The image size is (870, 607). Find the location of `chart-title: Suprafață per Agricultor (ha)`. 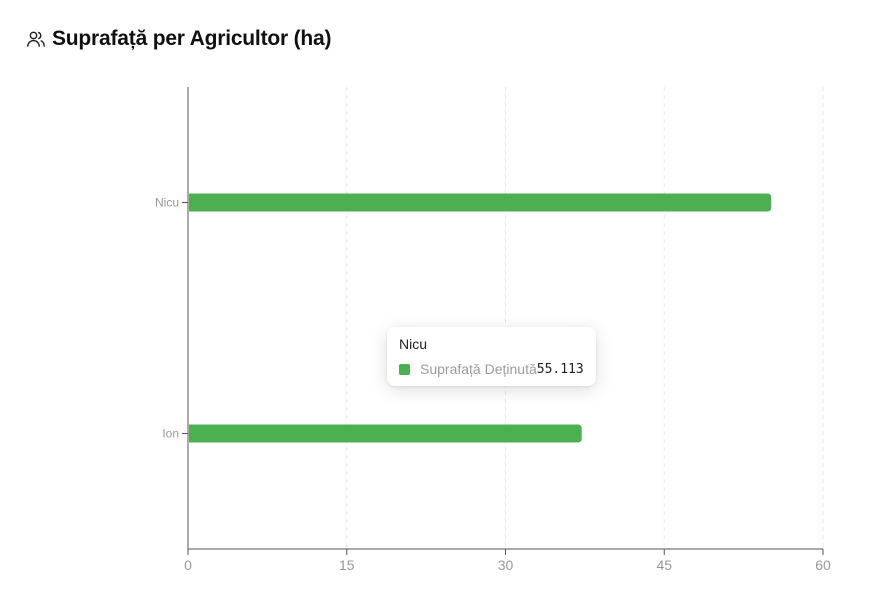

chart-title: Suprafață per Agricultor (ha) is located at coordinates (192, 38).